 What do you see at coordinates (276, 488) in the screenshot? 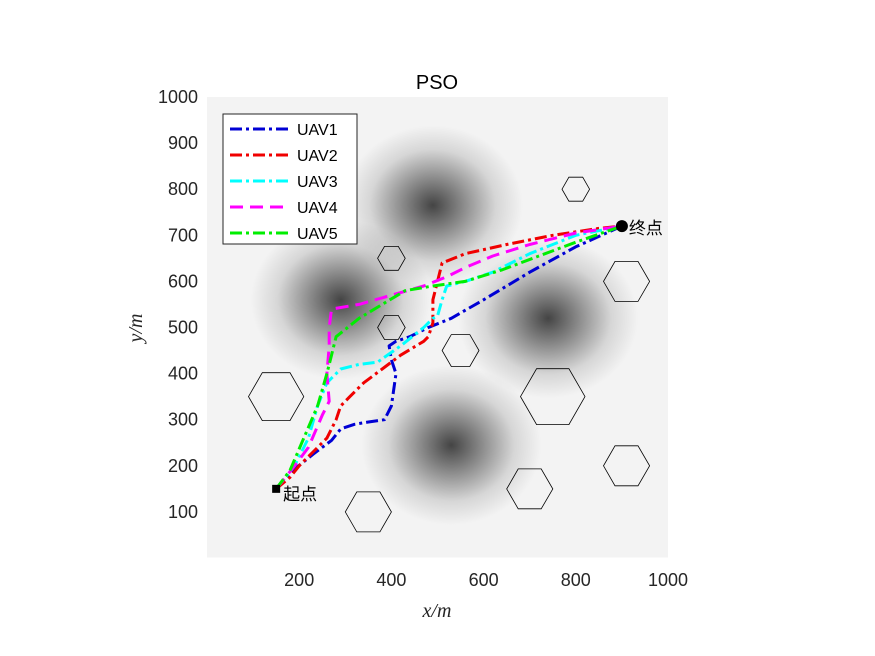
I see `start-marker` at bounding box center [276, 488].